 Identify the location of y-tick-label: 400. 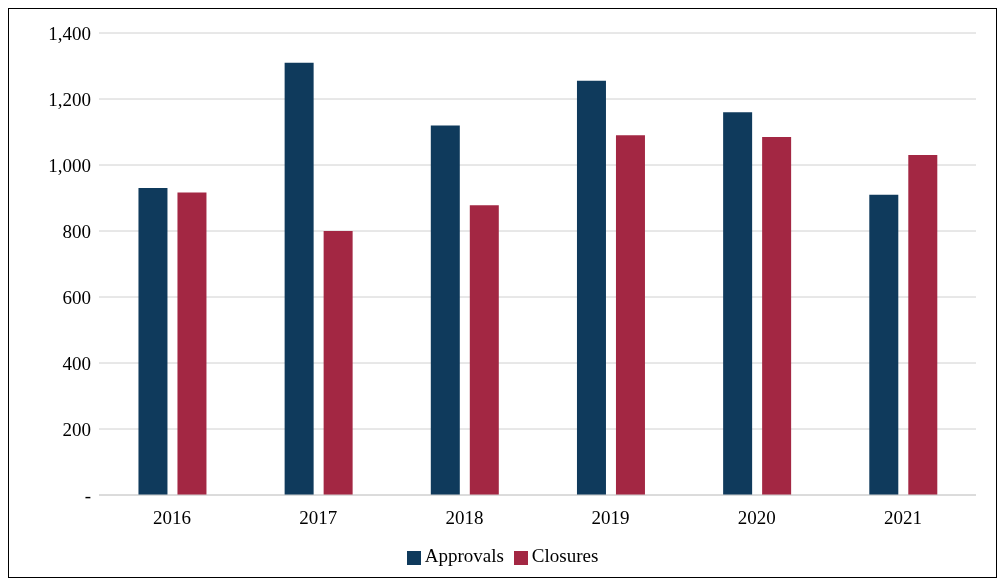
(76, 363).